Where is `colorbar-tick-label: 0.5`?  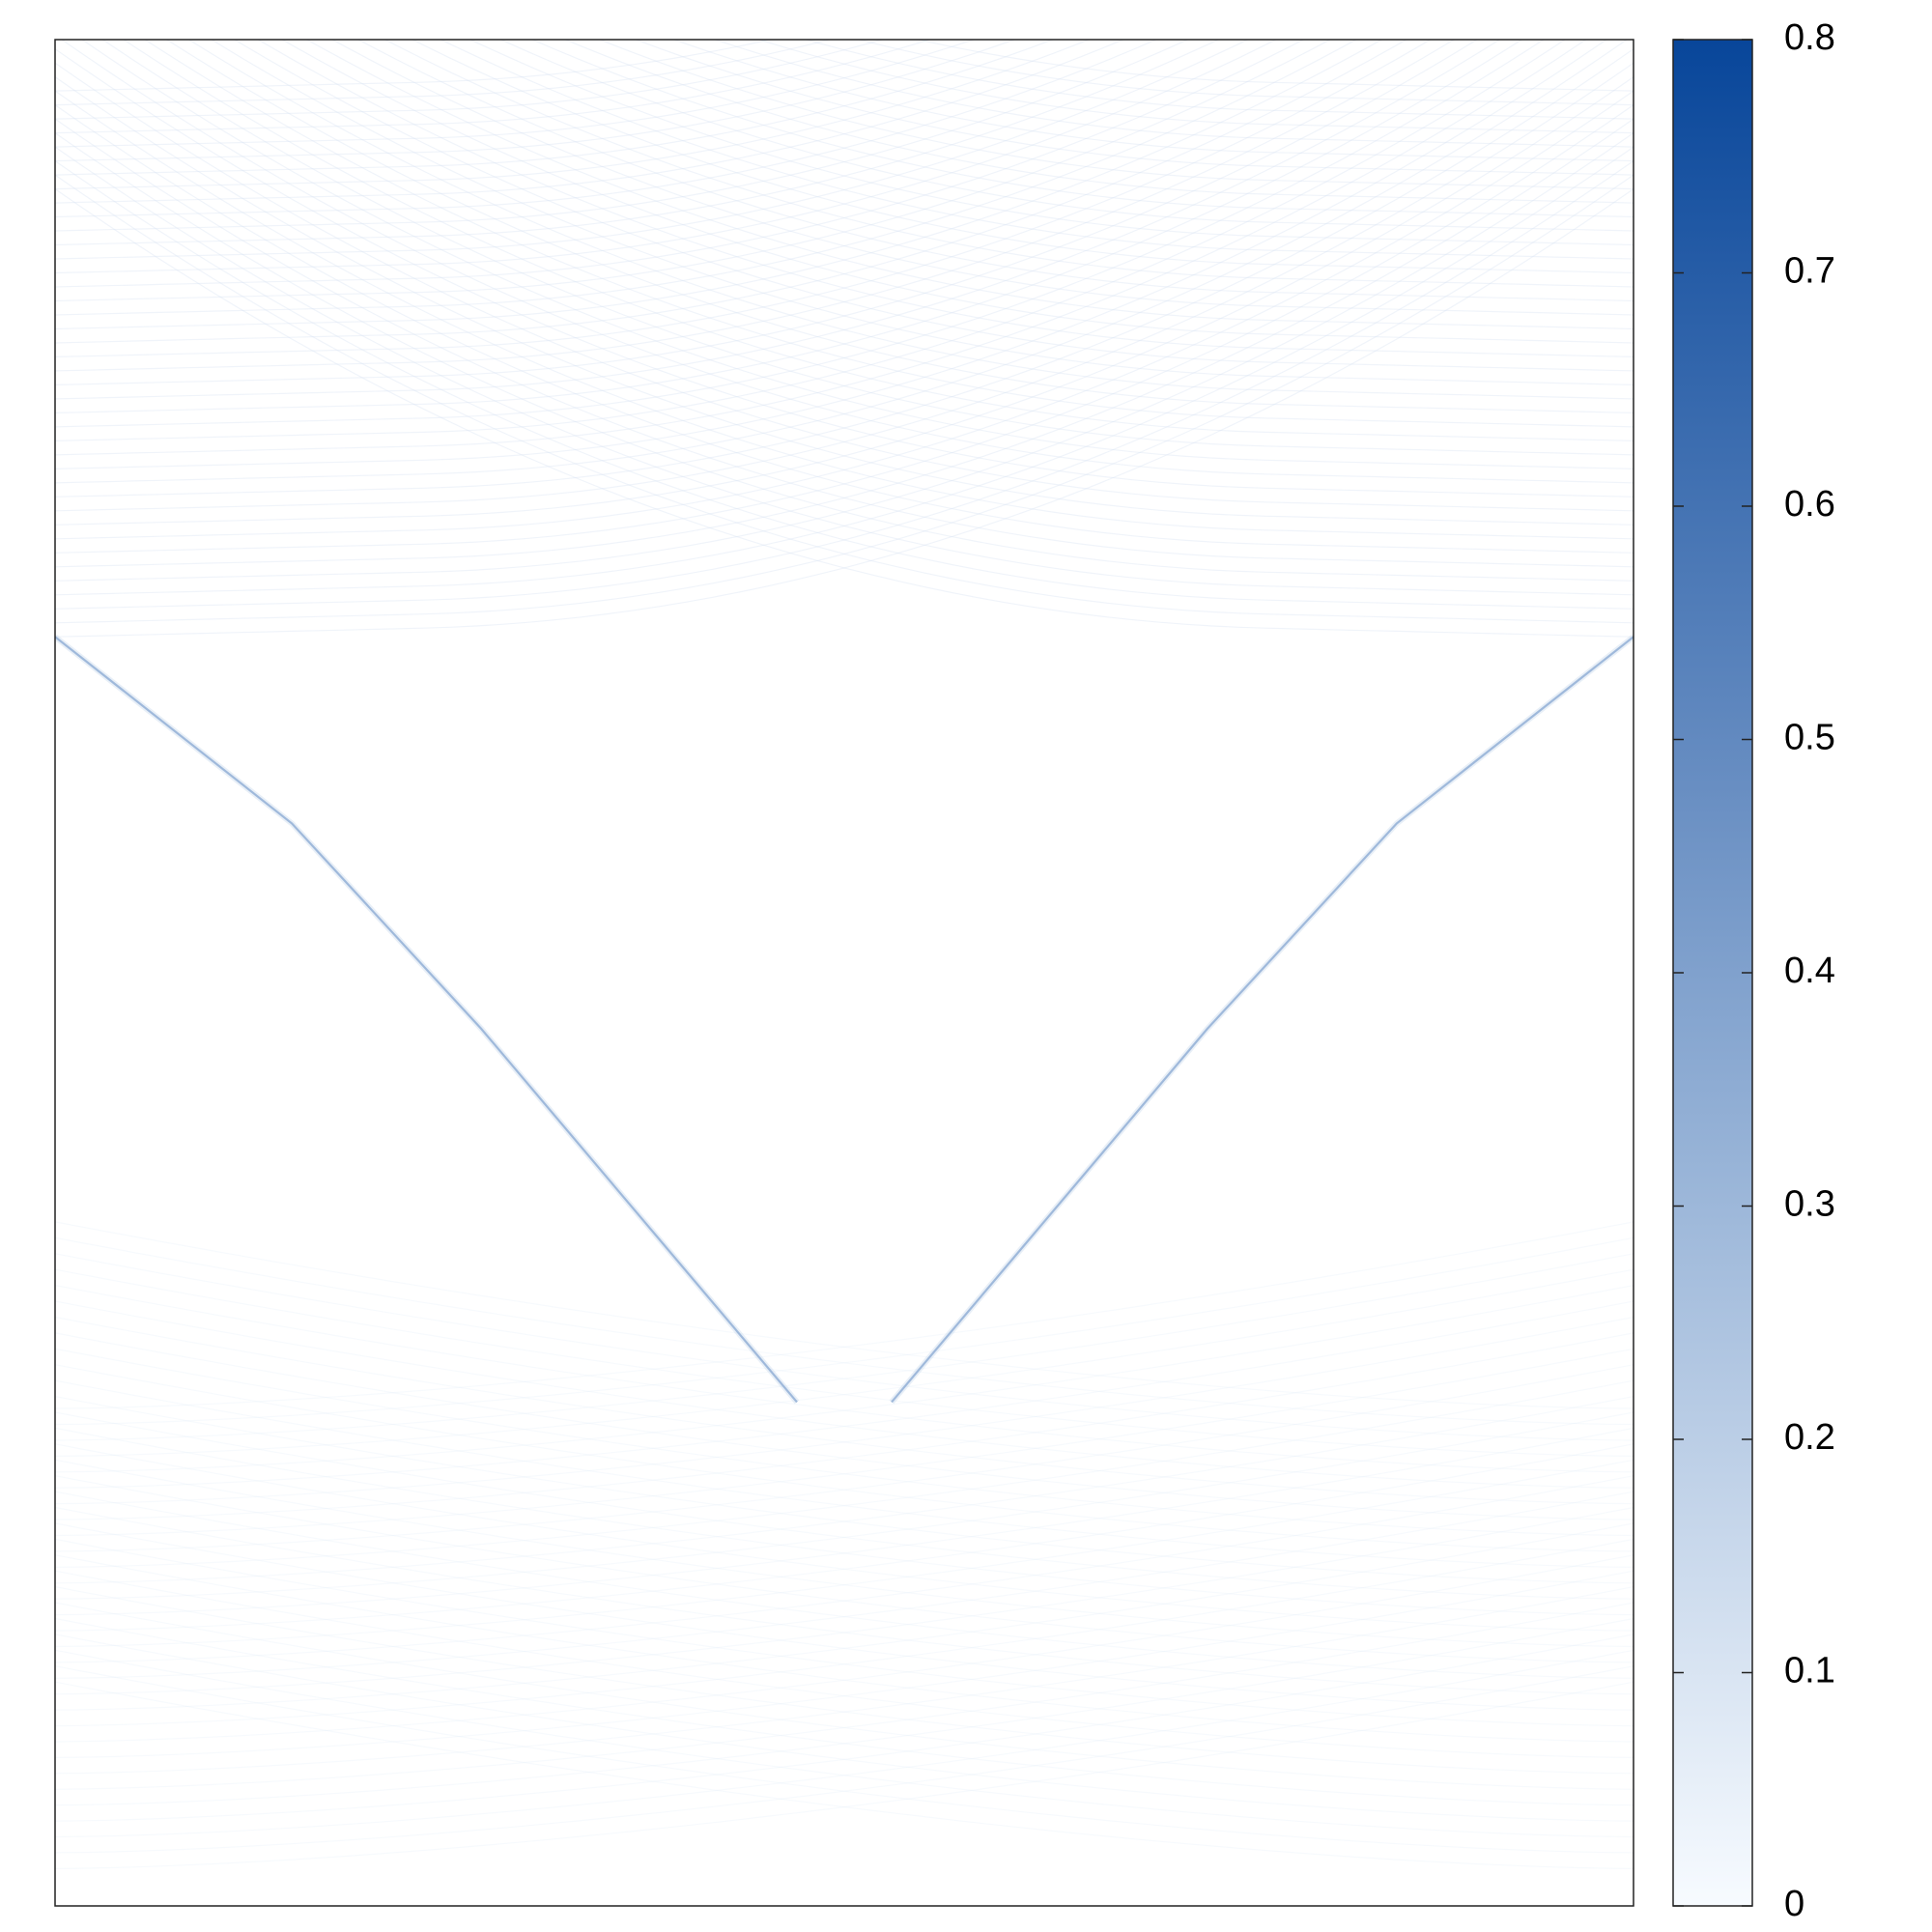 colorbar-tick-label: 0.5 is located at coordinates (1809, 738).